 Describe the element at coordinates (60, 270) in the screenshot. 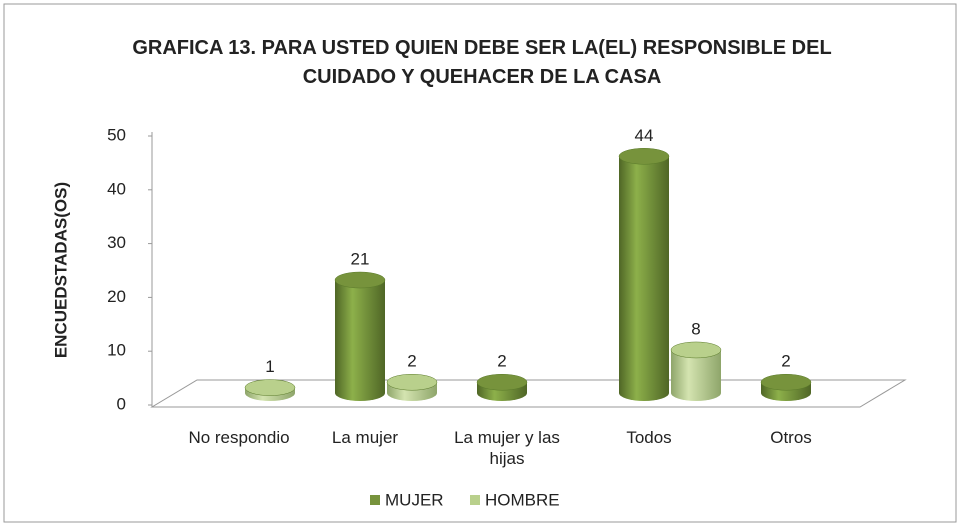

I see `y-axis-label: ENCUEDSTADAS(OS)` at that location.